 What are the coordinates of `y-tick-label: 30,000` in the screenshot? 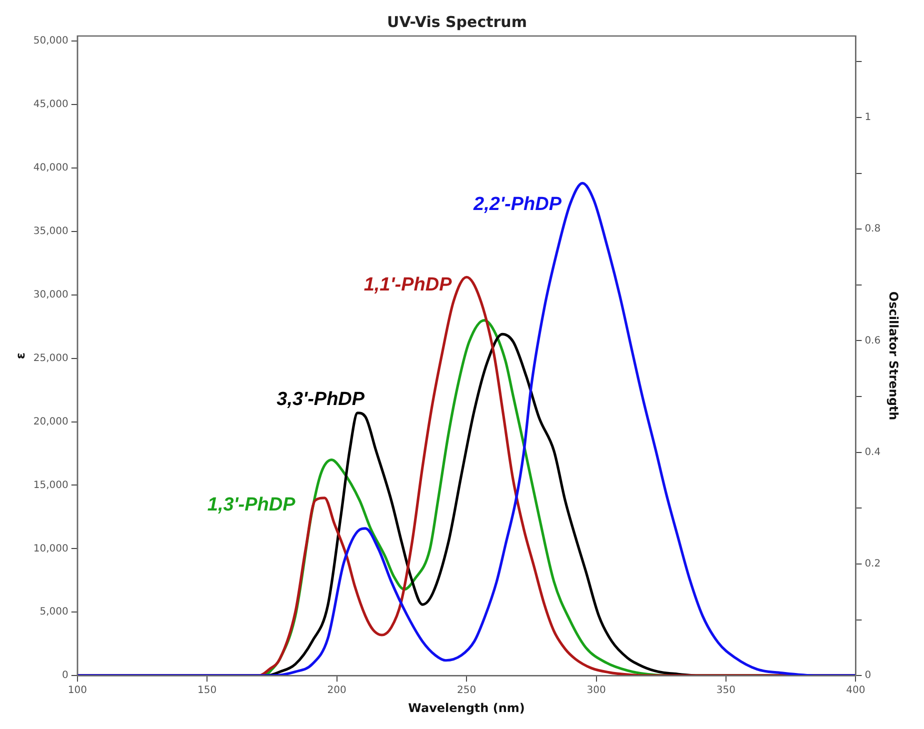 It's located at (50, 294).